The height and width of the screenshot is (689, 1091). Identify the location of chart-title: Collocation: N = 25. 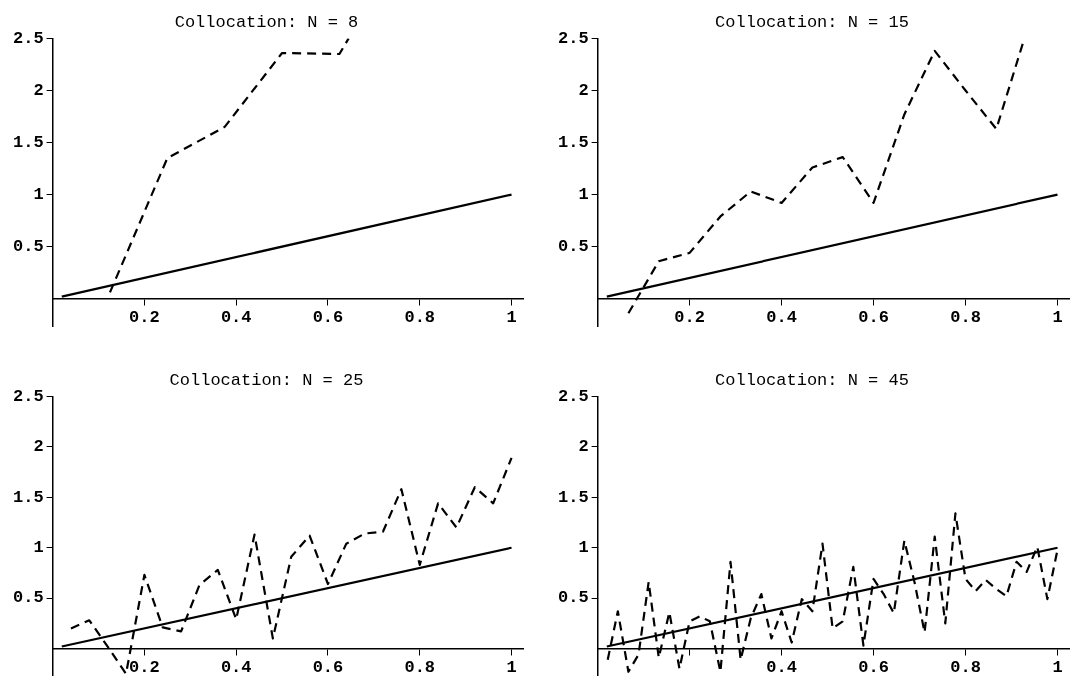
(266, 380).